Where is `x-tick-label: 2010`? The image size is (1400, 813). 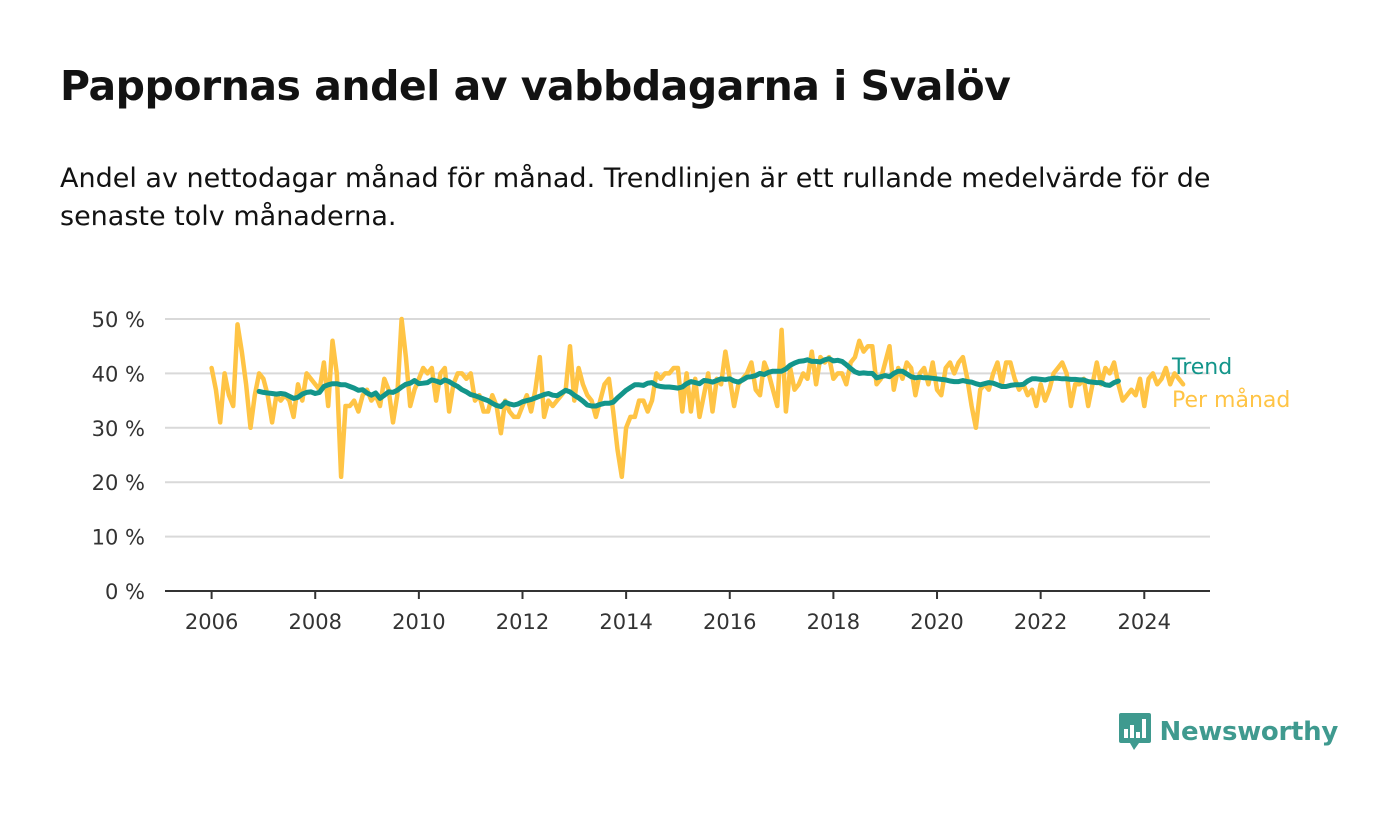 x-tick-label: 2010 is located at coordinates (418, 622).